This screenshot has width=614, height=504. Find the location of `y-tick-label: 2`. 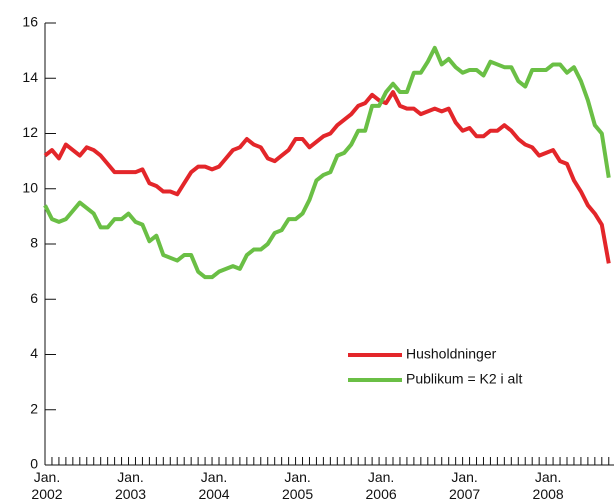

y-tick-label: 2 is located at coordinates (34, 408).